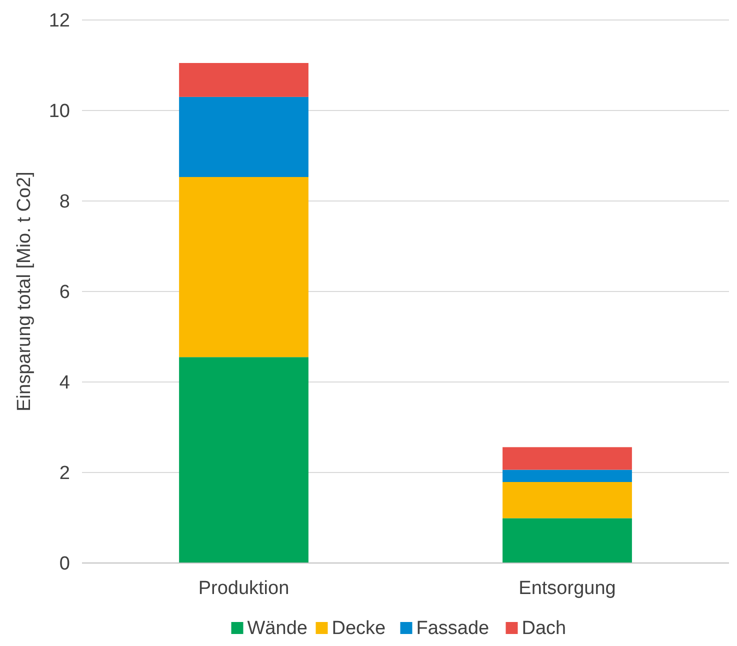 The width and height of the screenshot is (737, 646). What do you see at coordinates (59, 111) in the screenshot?
I see `y-tick-label: 10` at bounding box center [59, 111].